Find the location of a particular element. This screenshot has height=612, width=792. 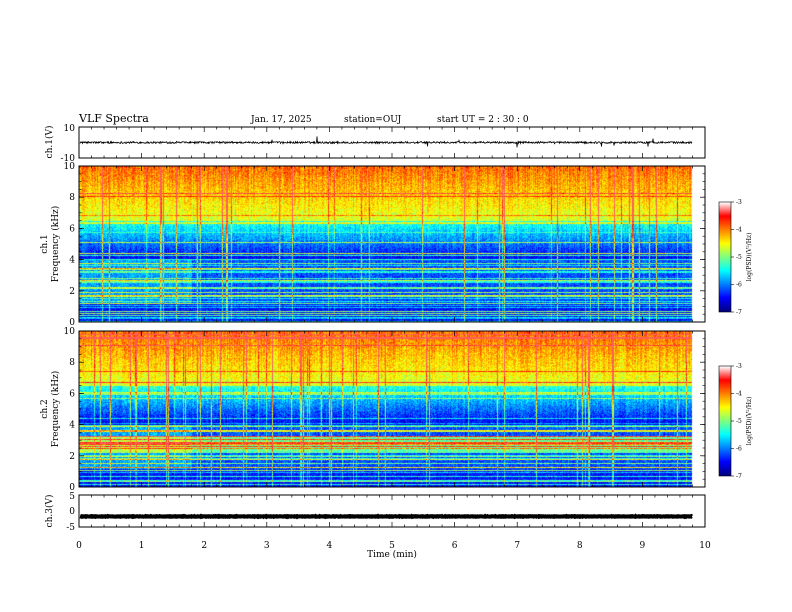

header-date: Jan. 17, 2025 is located at coordinates (281, 120).